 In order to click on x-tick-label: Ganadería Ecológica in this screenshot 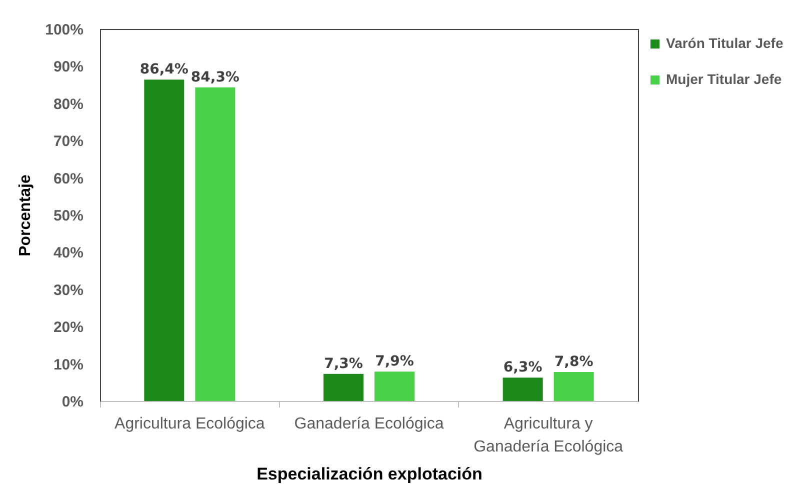, I will do `click(369, 424)`.